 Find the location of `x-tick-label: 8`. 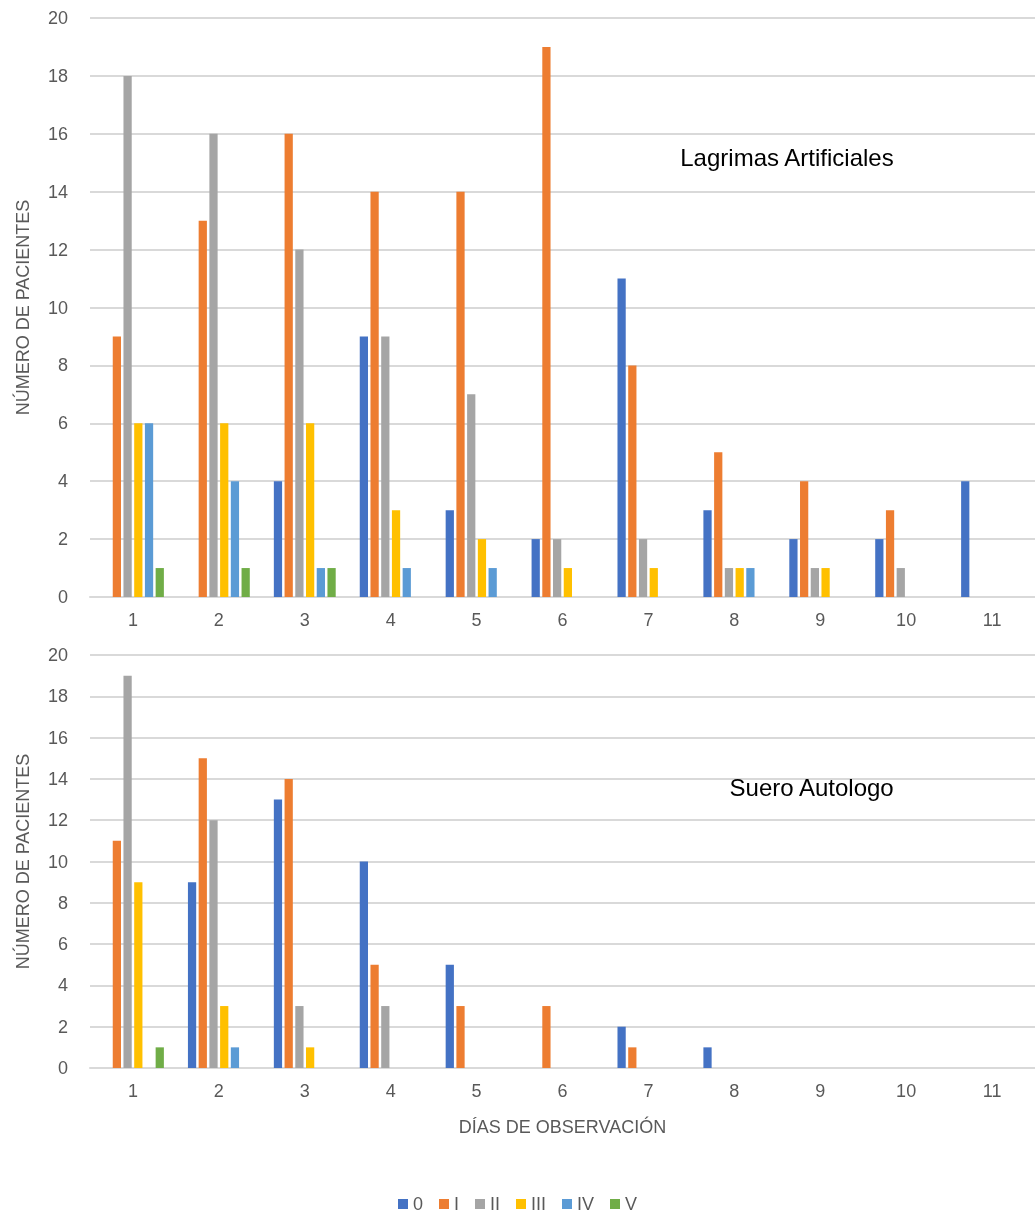

x-tick-label: 8 is located at coordinates (734, 620).